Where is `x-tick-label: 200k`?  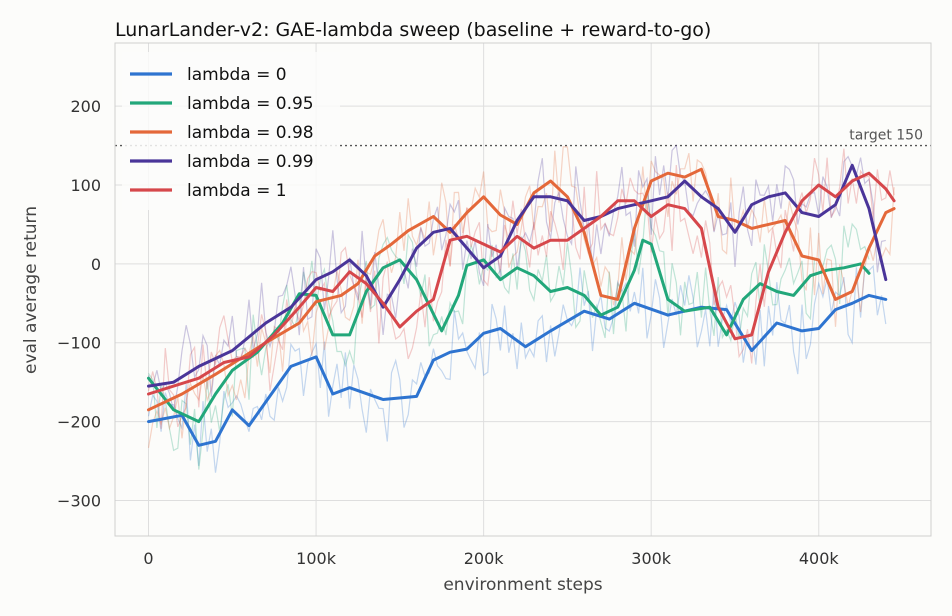 x-tick-label: 200k is located at coordinates (484, 558).